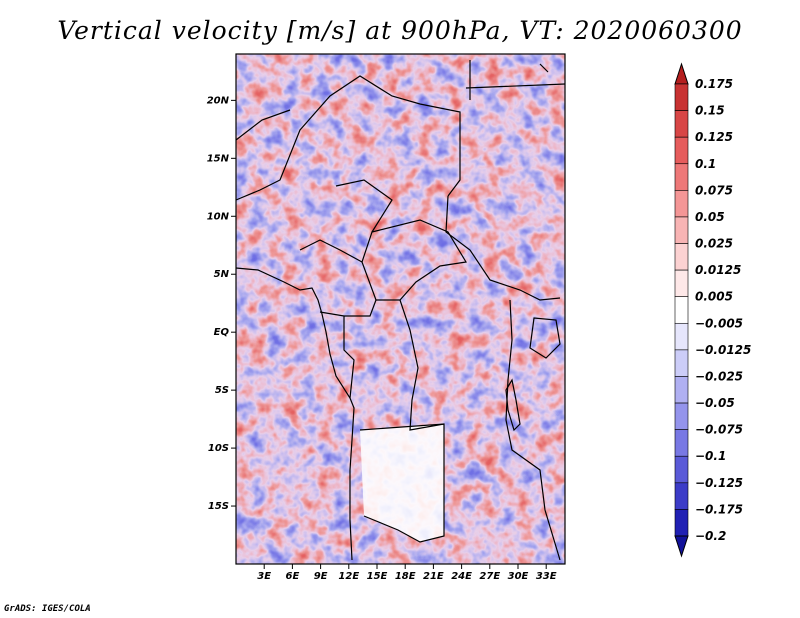 The height and width of the screenshot is (618, 800). Describe the element at coordinates (681, 546) in the screenshot. I see `colorbar-min-triangle` at that location.